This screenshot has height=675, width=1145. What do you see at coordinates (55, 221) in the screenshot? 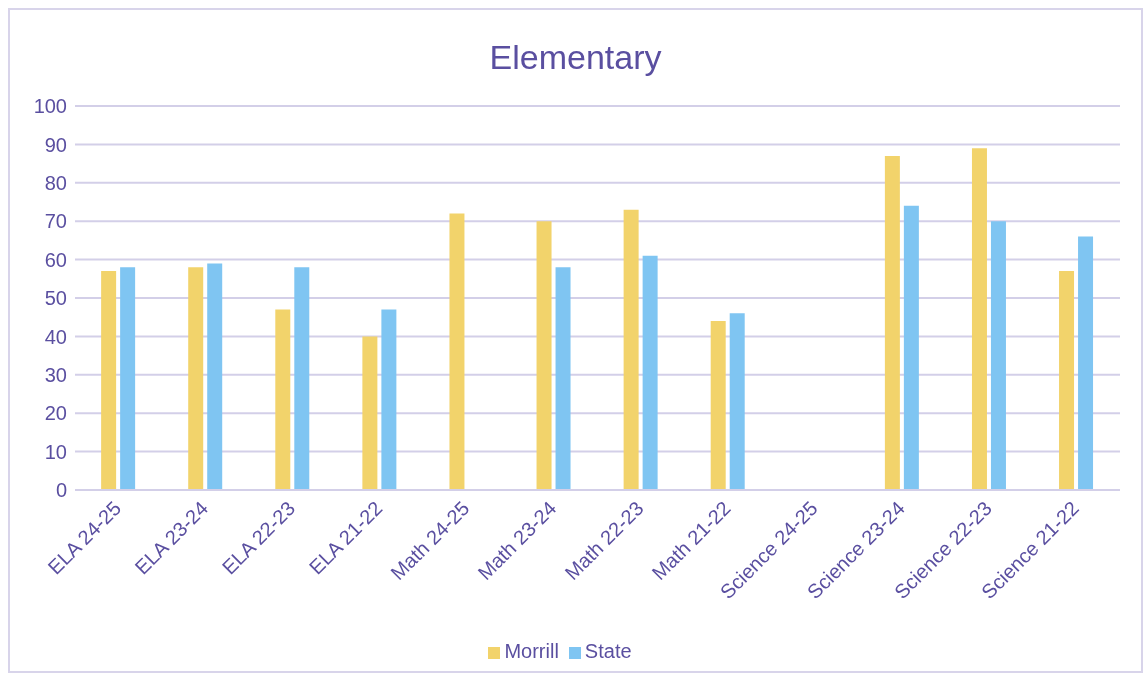
I see `y-tick-label: 70` at bounding box center [55, 221].